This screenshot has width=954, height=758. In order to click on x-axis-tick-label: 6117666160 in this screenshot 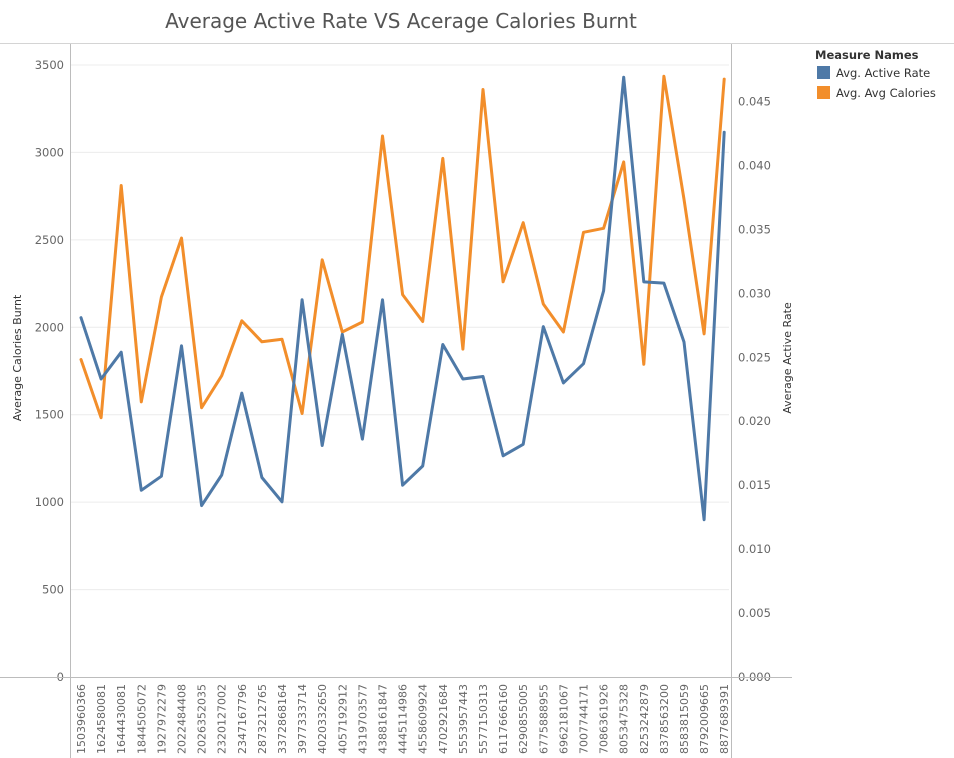, I will do `click(503, 719)`.